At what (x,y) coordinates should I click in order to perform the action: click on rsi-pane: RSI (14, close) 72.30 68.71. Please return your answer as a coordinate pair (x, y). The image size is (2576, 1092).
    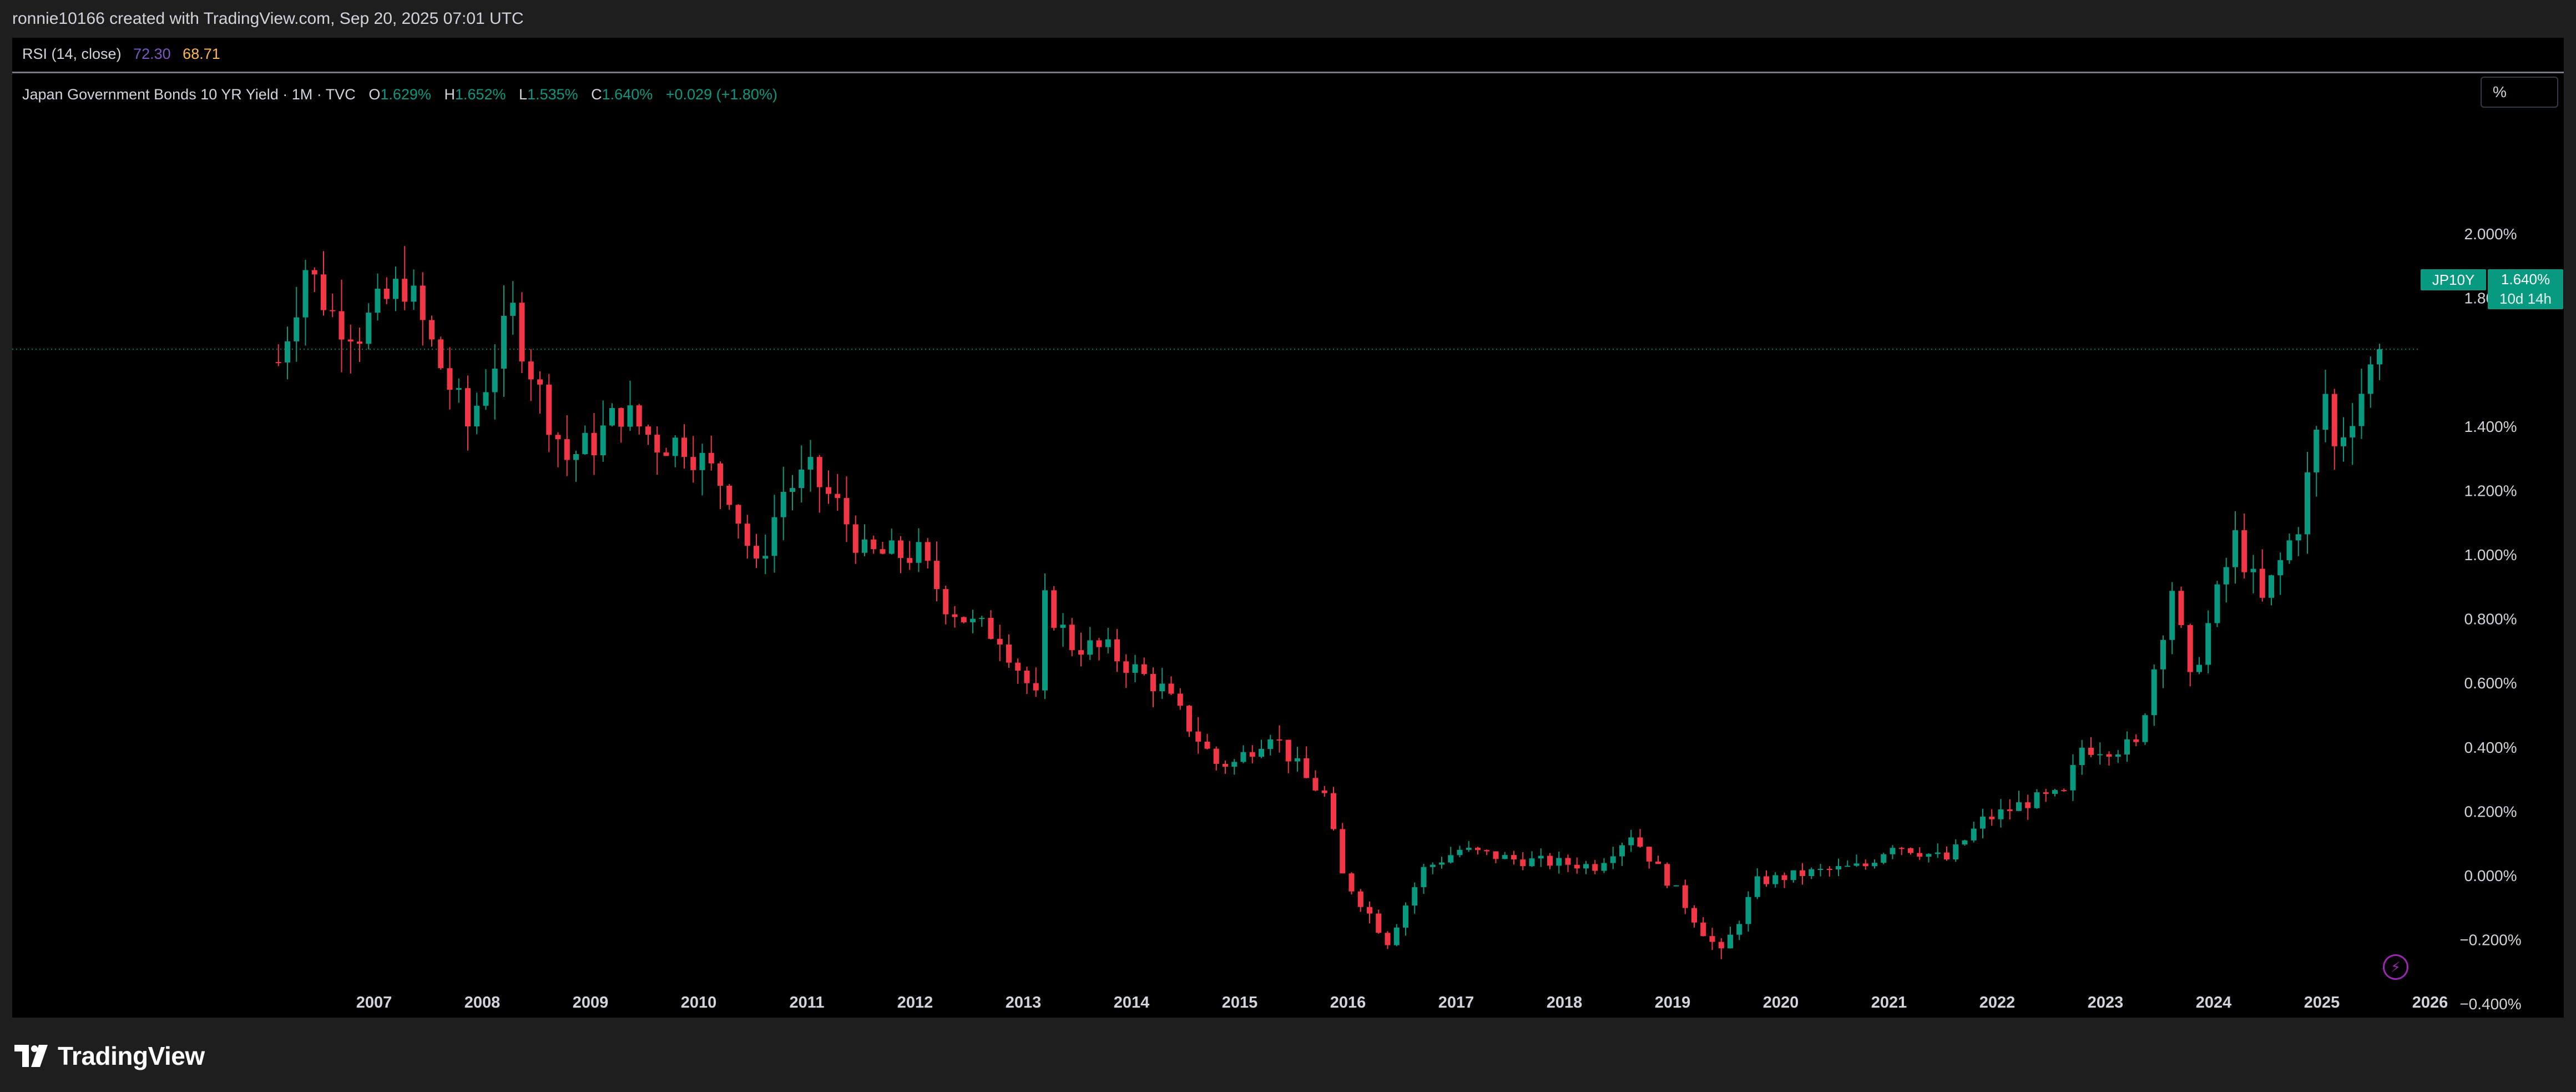
    Looking at the image, I should click on (1288, 55).